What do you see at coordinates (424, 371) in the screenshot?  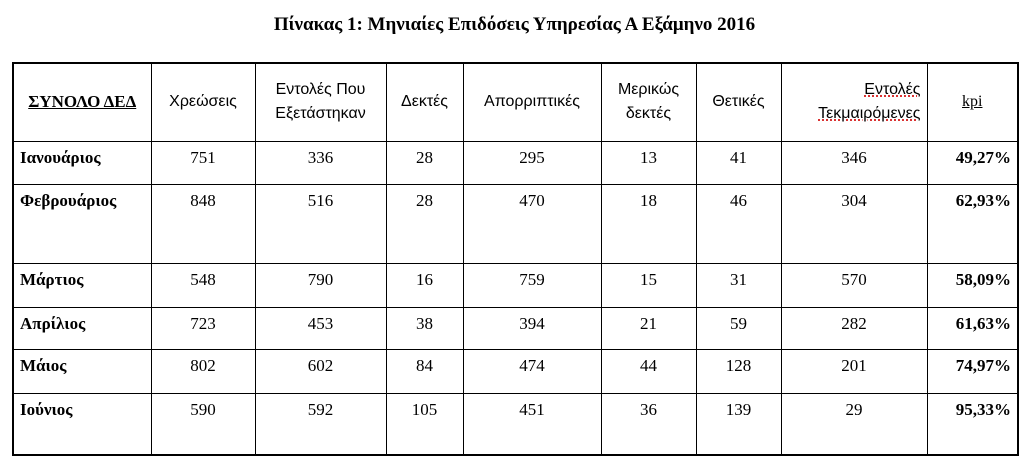 I see `value-cell: 84` at bounding box center [424, 371].